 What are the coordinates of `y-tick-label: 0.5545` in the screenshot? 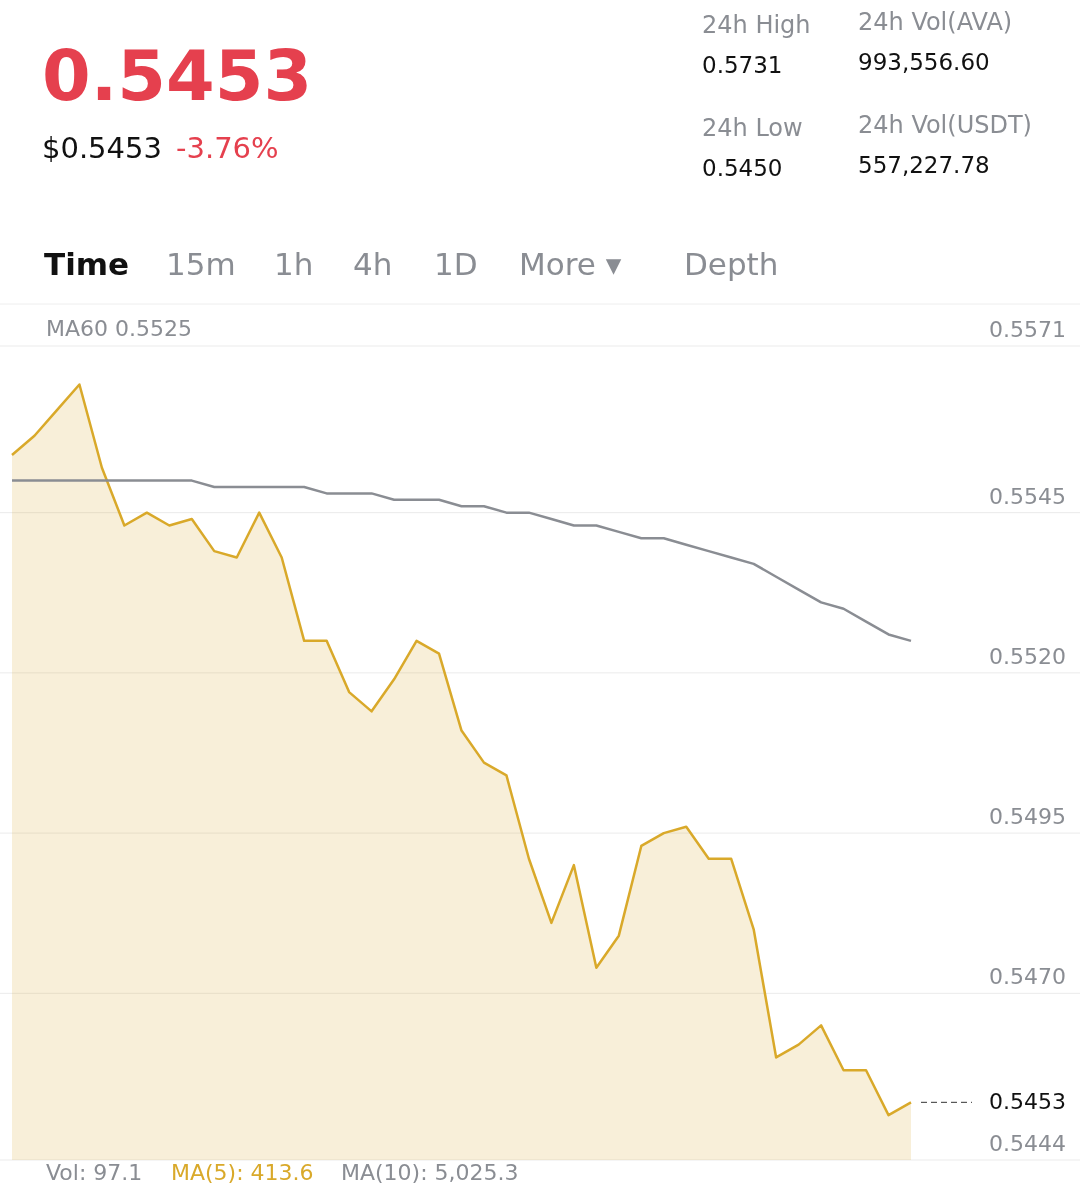 It's located at (1027, 496).